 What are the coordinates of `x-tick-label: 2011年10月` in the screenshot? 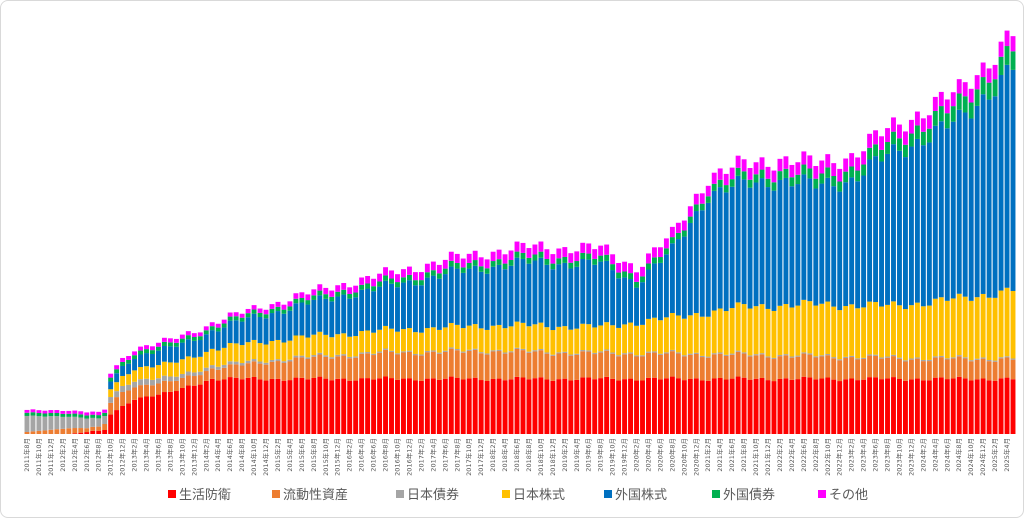 It's located at (38, 457).